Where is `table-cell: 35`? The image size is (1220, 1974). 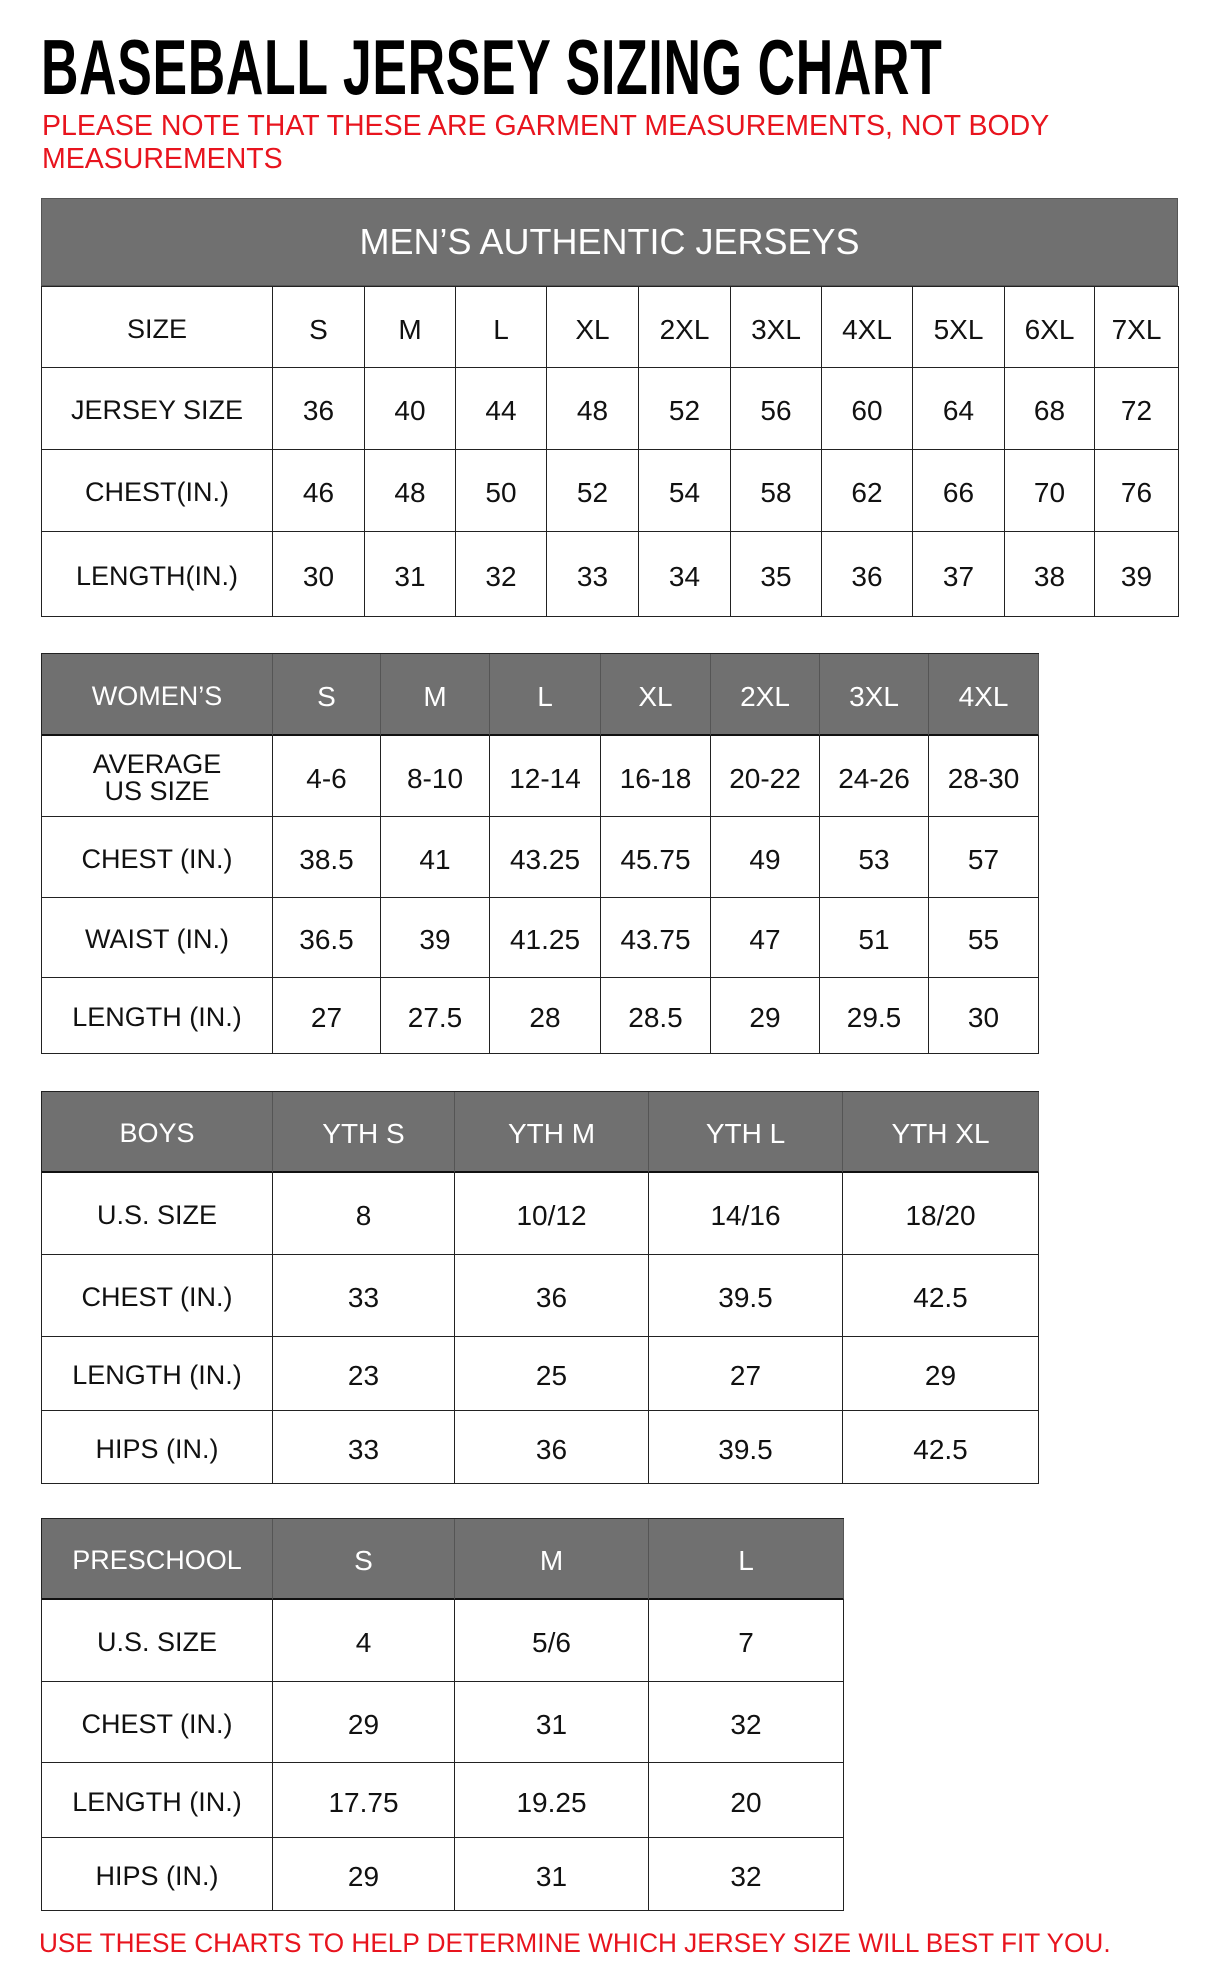
table-cell: 35 is located at coordinates (776, 574).